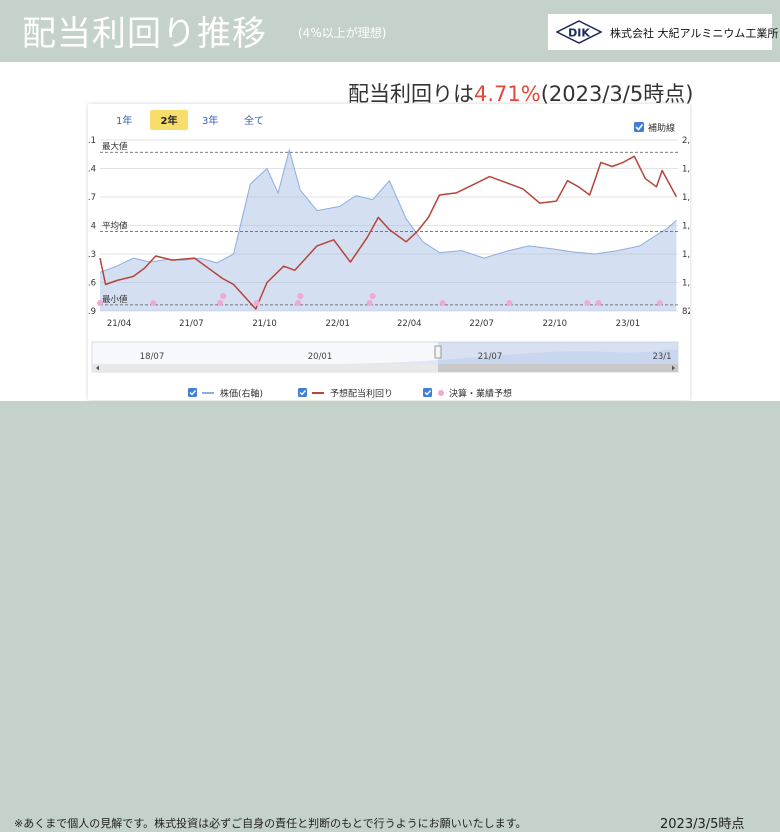 Image resolution: width=780 pixels, height=832 pixels. Describe the element at coordinates (115, 226) in the screenshot. I see `reference-label: 平均値` at that location.